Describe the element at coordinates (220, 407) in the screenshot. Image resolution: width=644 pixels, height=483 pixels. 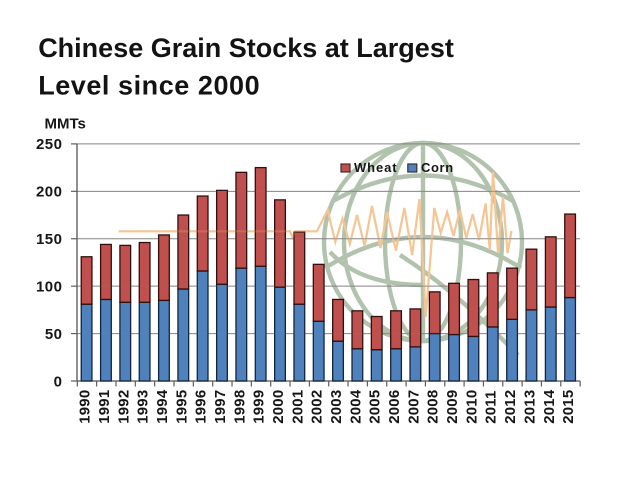
I see `svg-text: 1997` at that location.